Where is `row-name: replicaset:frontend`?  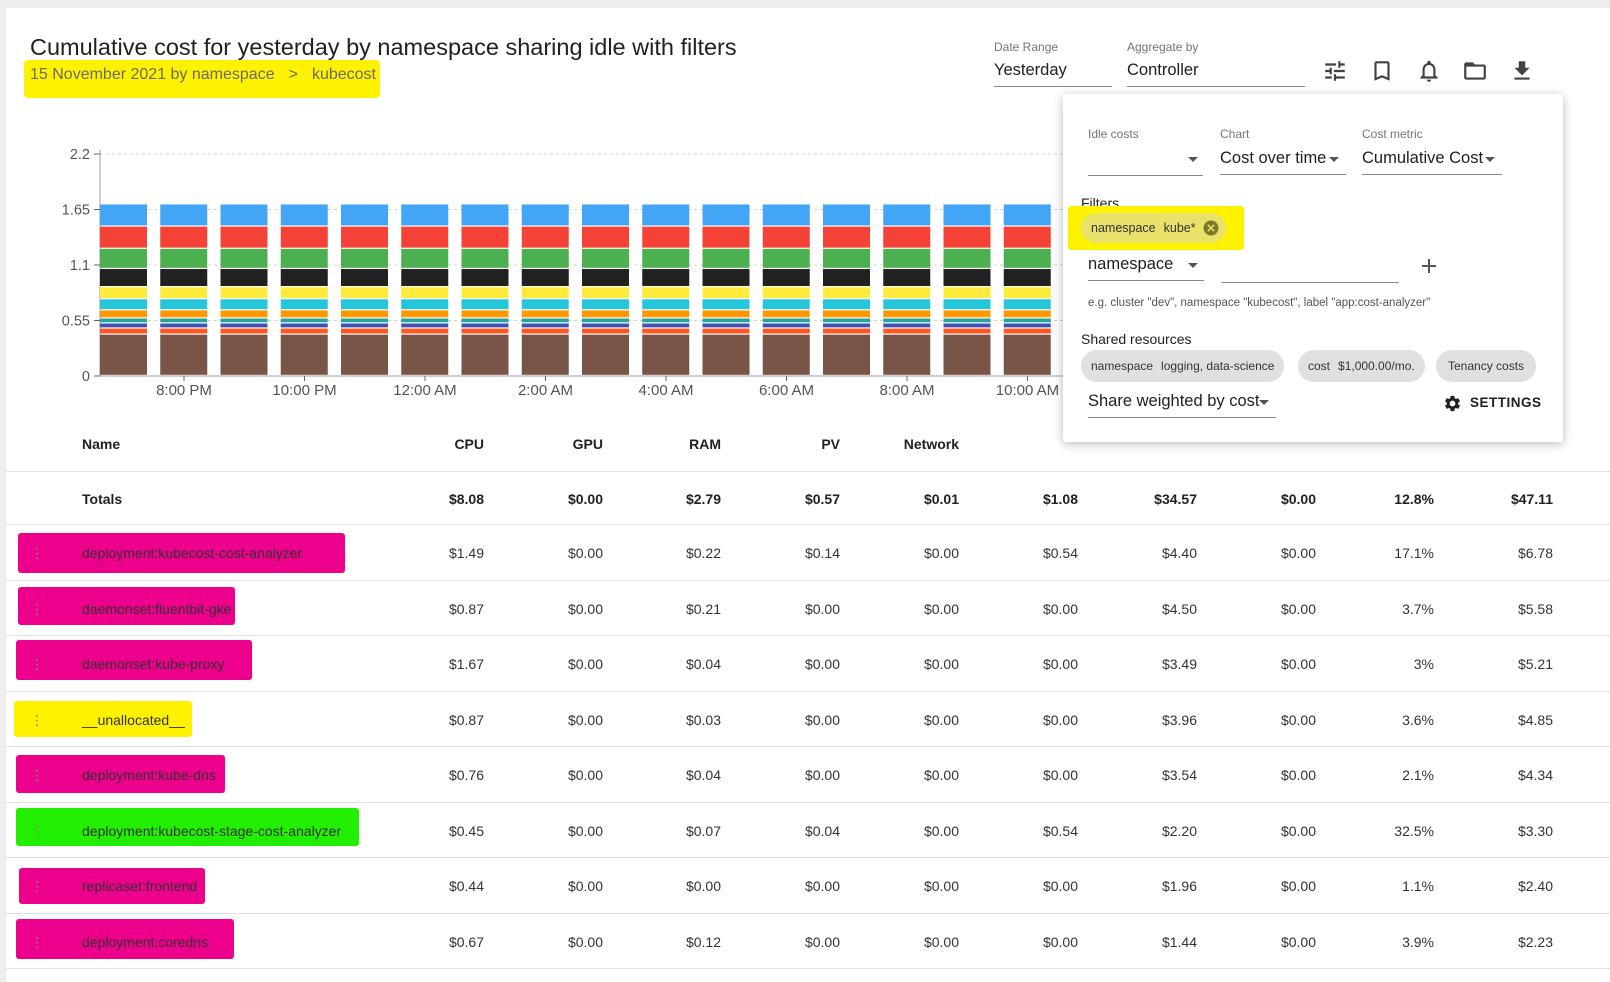 row-name: replicaset:frontend is located at coordinates (140, 886).